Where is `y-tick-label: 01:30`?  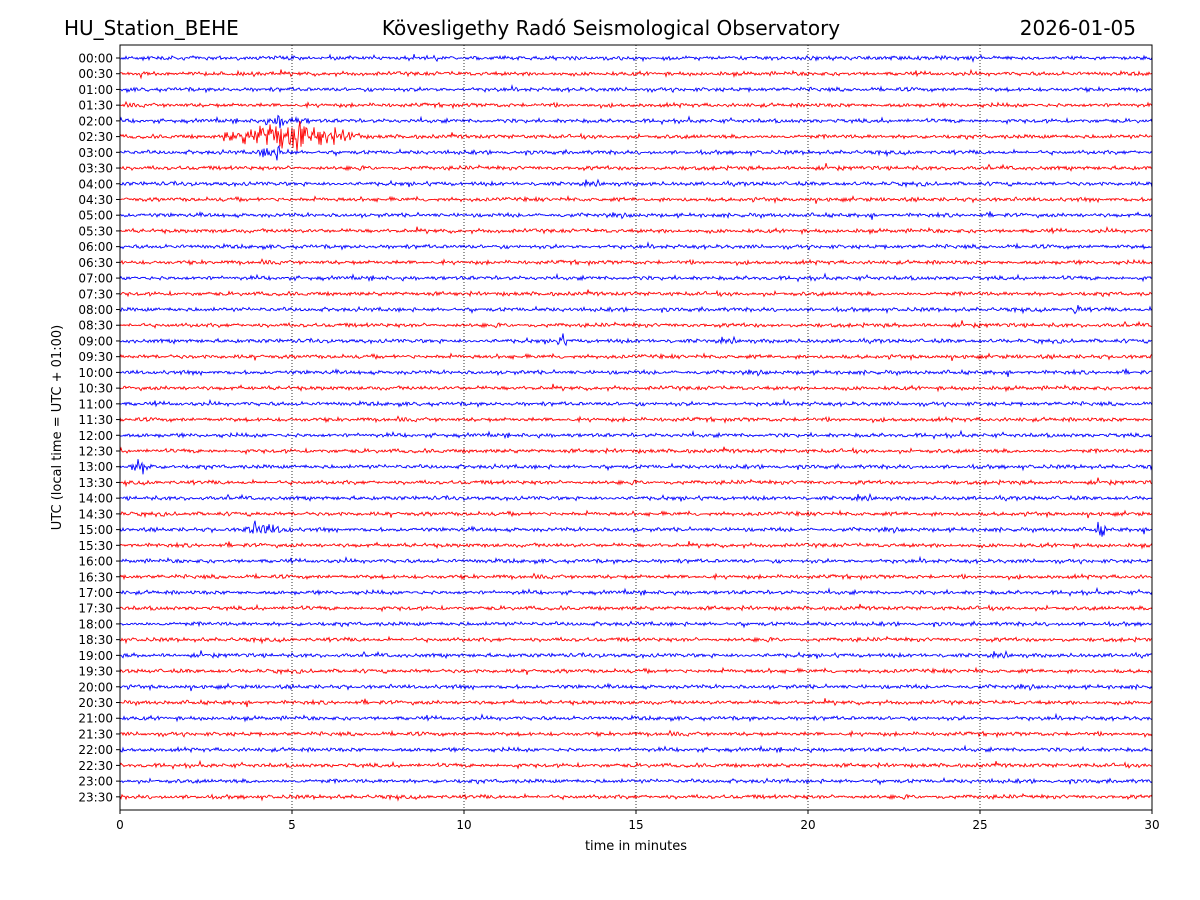
y-tick-label: 01:30 is located at coordinates (95, 106).